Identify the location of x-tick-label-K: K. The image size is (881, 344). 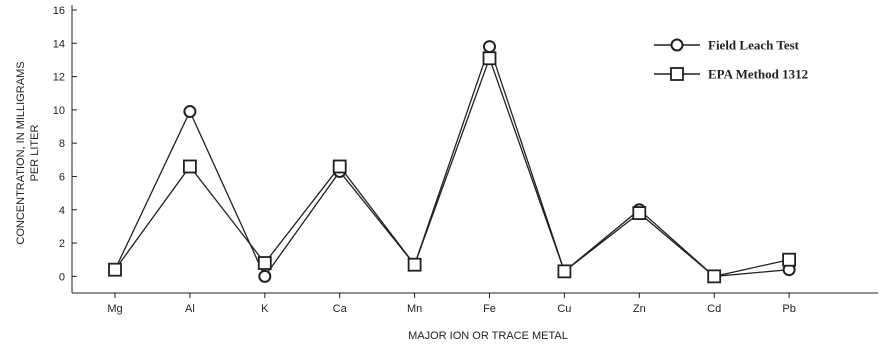
(265, 309).